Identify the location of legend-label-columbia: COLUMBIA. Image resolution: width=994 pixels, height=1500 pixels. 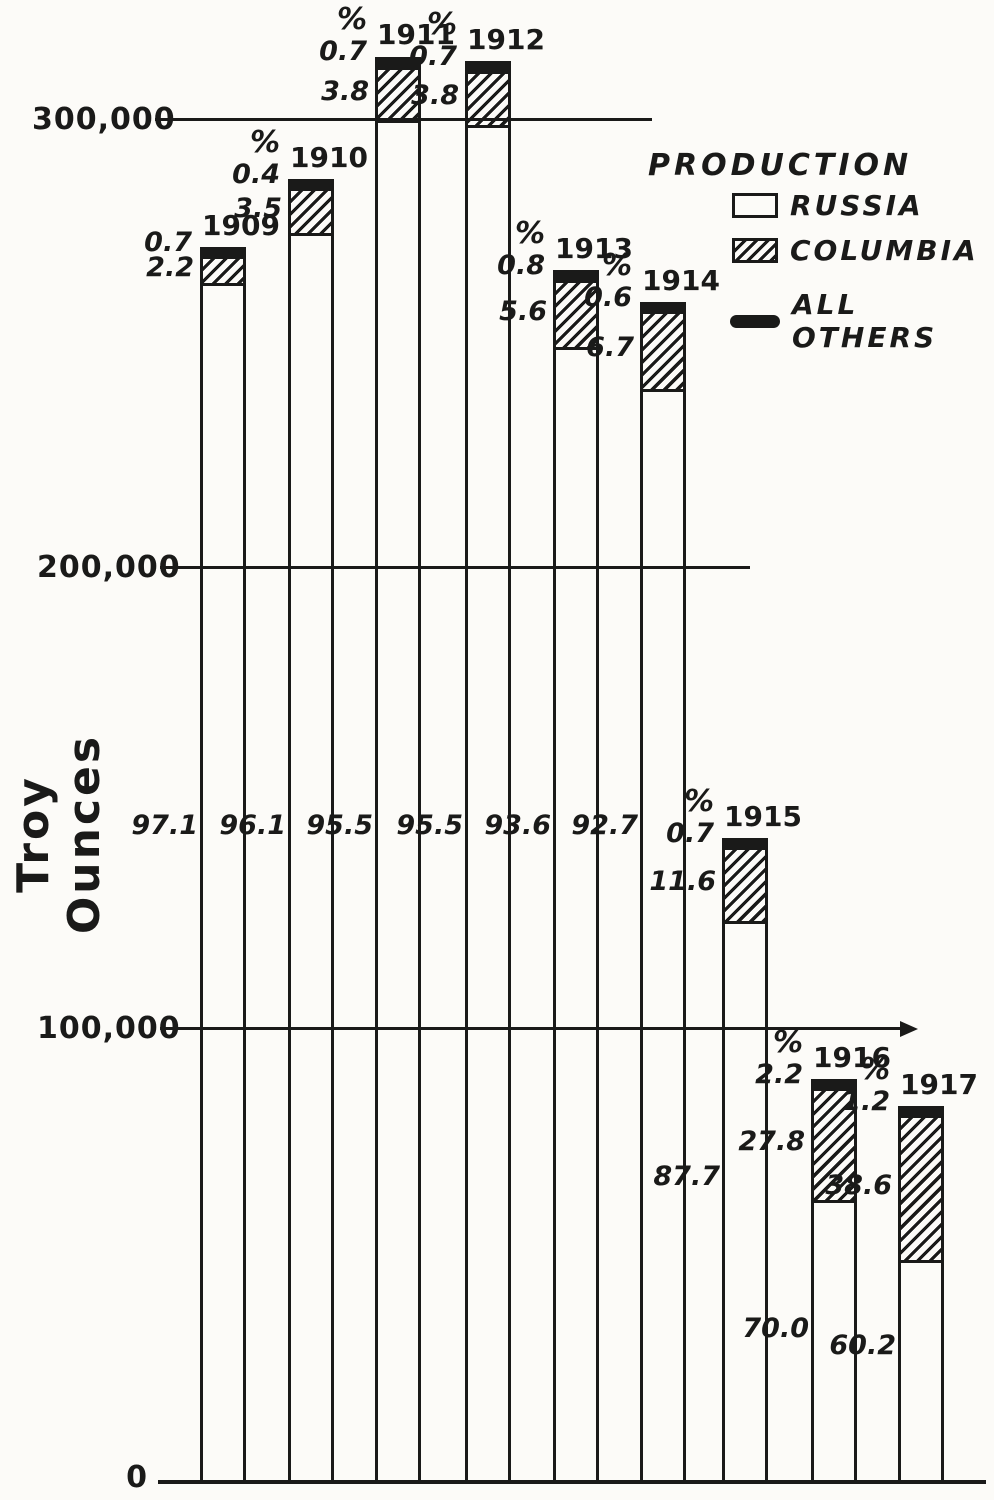
(884, 250).